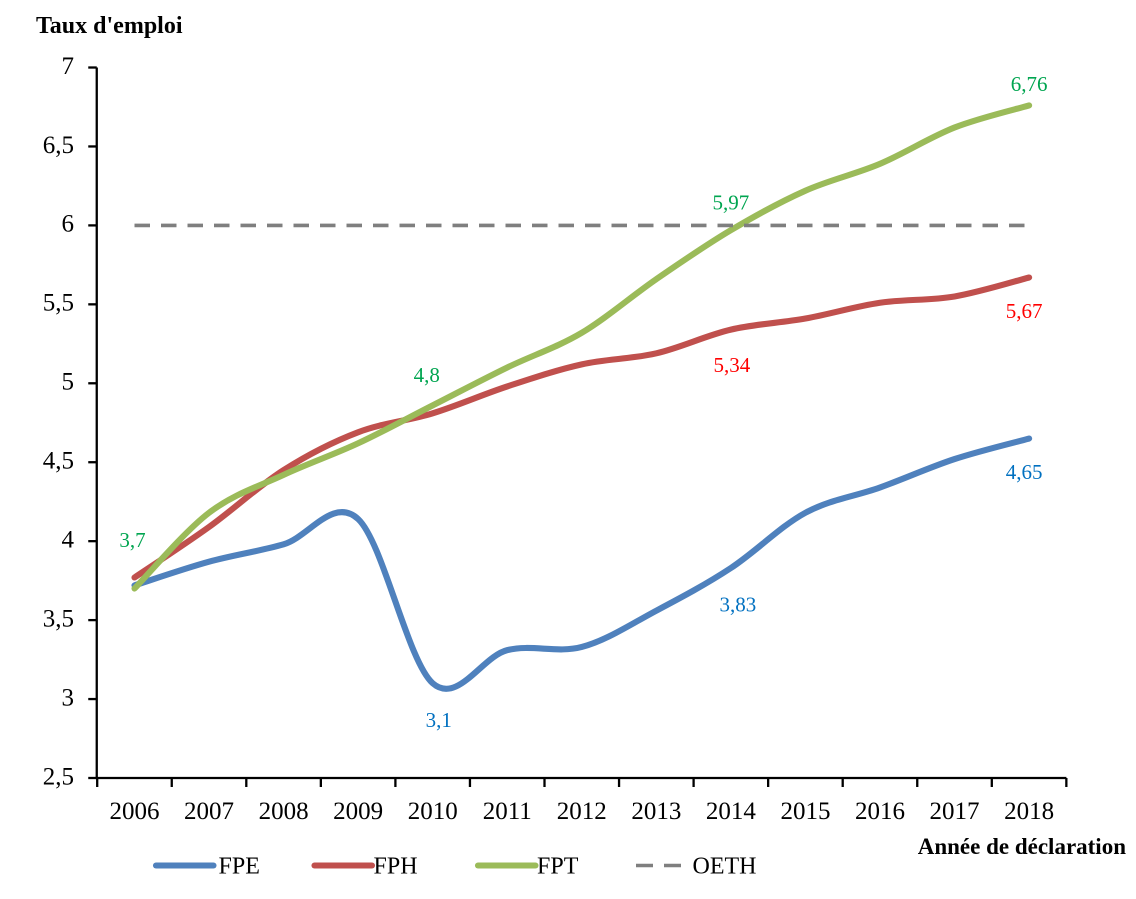 The width and height of the screenshot is (1136, 899). I want to click on x-tick-label: 2008, so click(284, 811).